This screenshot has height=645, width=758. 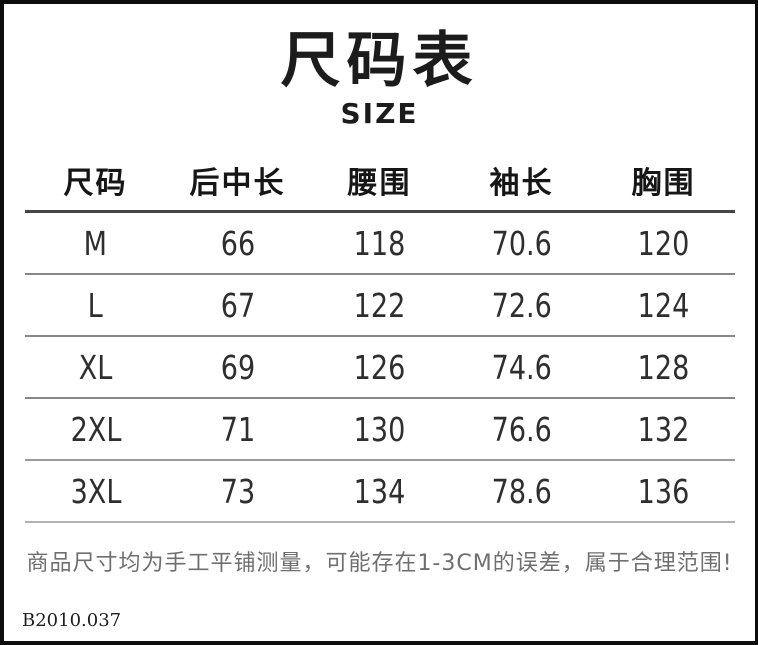 I want to click on column-header: 腰围, so click(x=379, y=183).